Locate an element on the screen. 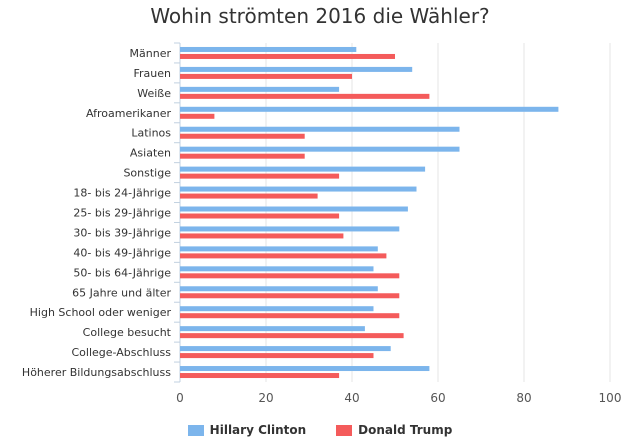 The image size is (640, 441). y-tick-label: 25- bis 29-Jährige is located at coordinates (122, 213).